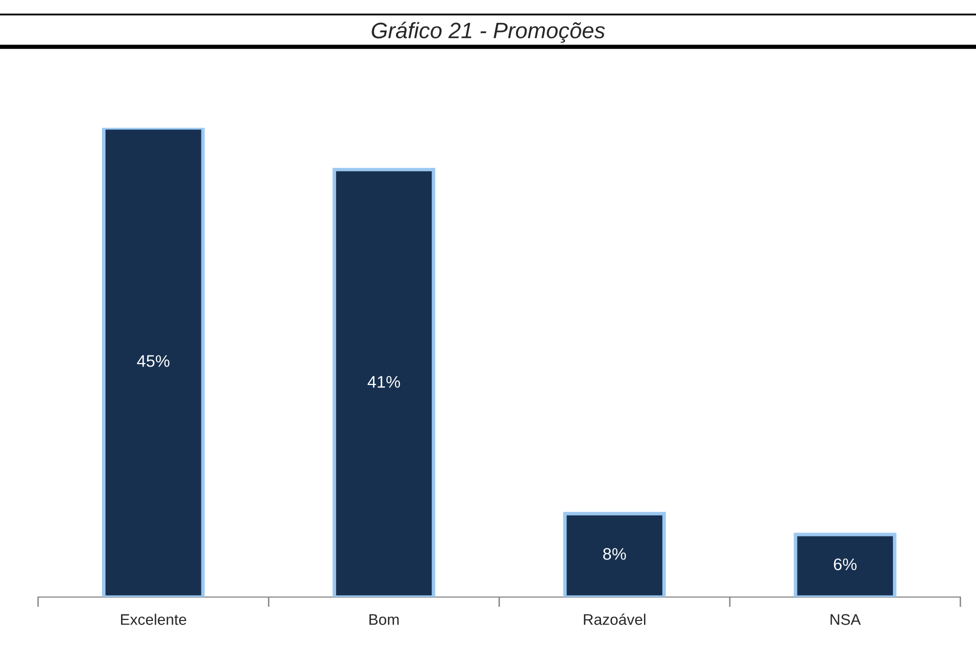 The image size is (976, 659). I want to click on x-tick-label: NSA, so click(845, 619).